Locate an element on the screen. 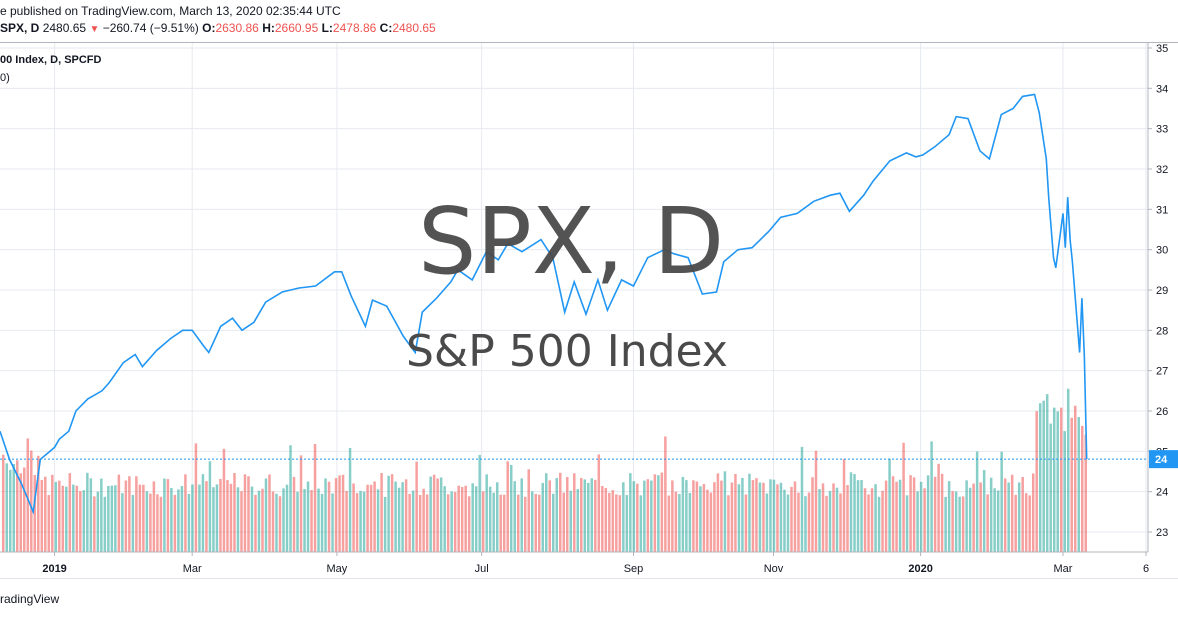  volume-legend: 0) is located at coordinates (5, 78).